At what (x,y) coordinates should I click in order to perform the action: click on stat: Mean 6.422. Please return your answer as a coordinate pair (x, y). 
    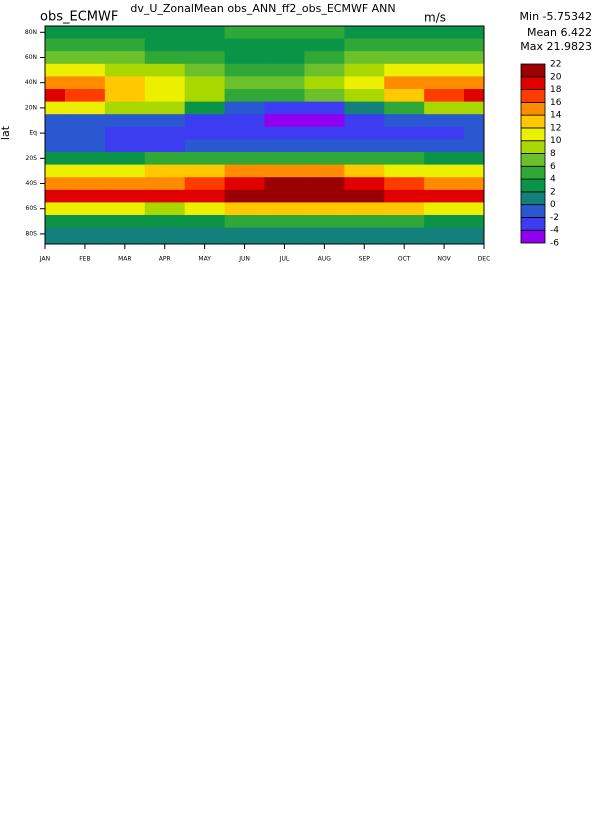
    Looking at the image, I should click on (559, 32).